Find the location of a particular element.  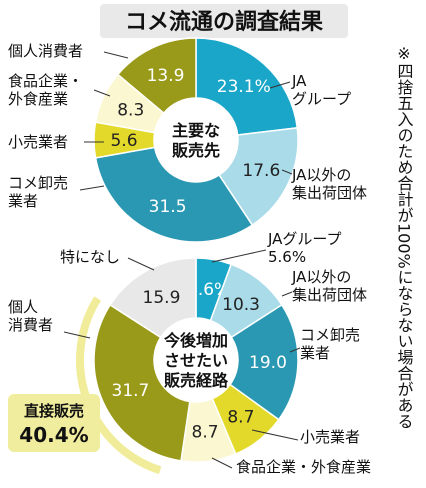

slice-value-label: 10.3 is located at coordinates (241, 305).